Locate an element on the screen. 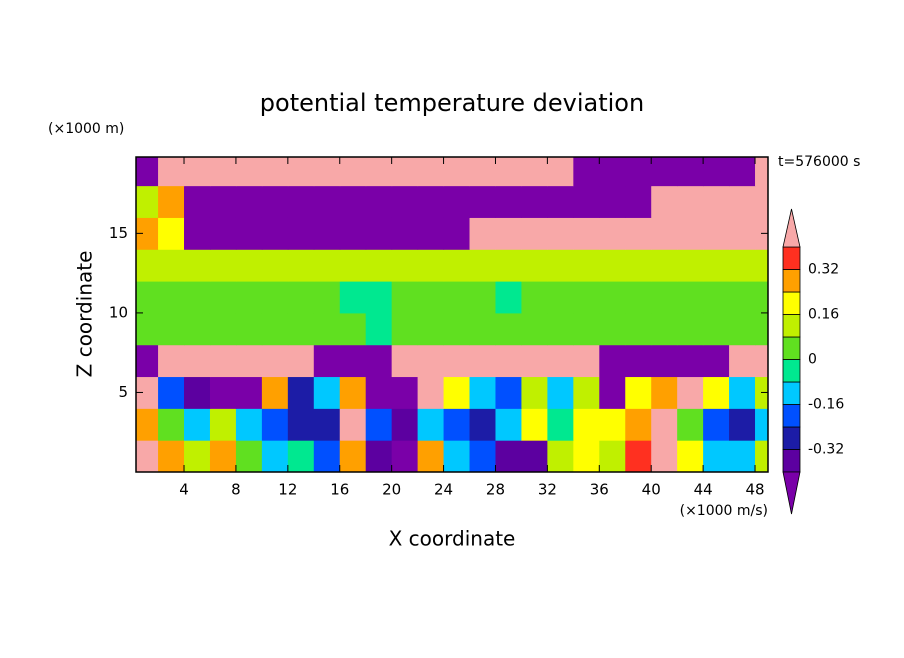 This screenshot has width=904, height=658. y-tick-label: 15 is located at coordinates (118, 233).